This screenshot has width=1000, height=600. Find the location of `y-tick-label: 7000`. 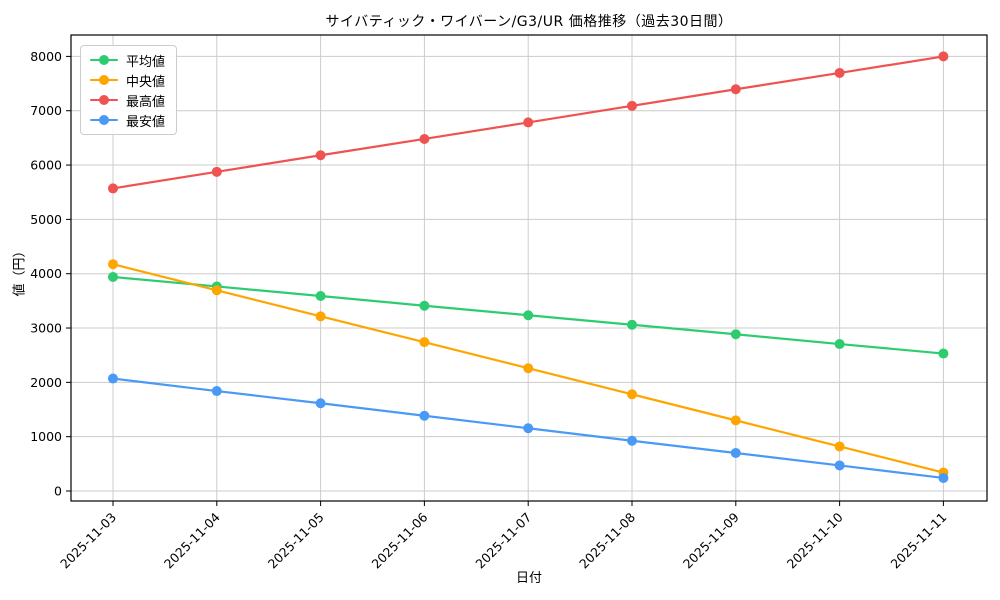

y-tick-label: 7000 is located at coordinates (46, 110).